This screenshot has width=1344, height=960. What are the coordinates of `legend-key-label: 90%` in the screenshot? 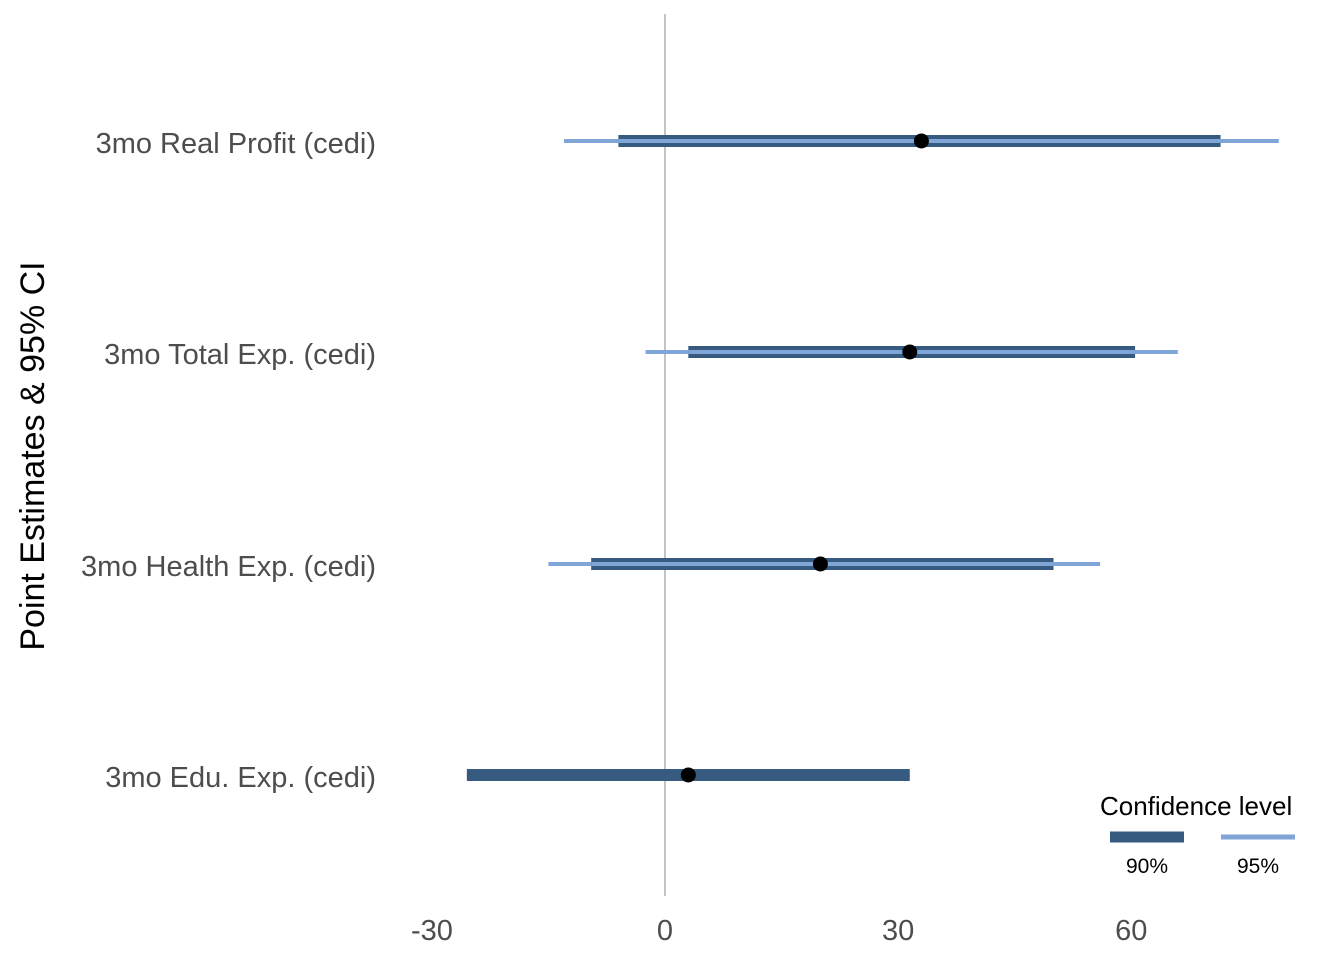 It's located at (1147, 866).